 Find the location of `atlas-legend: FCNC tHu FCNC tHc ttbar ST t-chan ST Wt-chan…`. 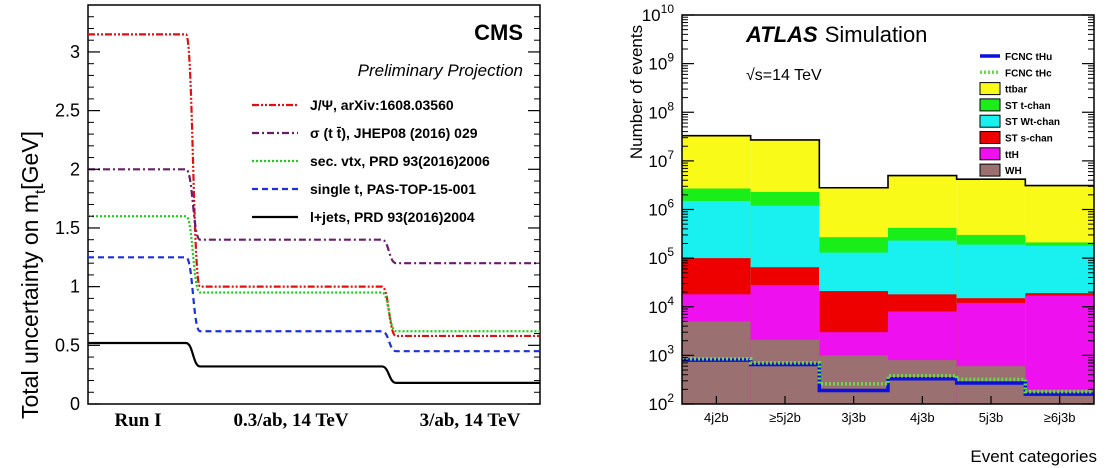

atlas-legend: FCNC tHu FCNC tHc ttbar ST t-chan ST Wt-chan… is located at coordinates (1019, 114).